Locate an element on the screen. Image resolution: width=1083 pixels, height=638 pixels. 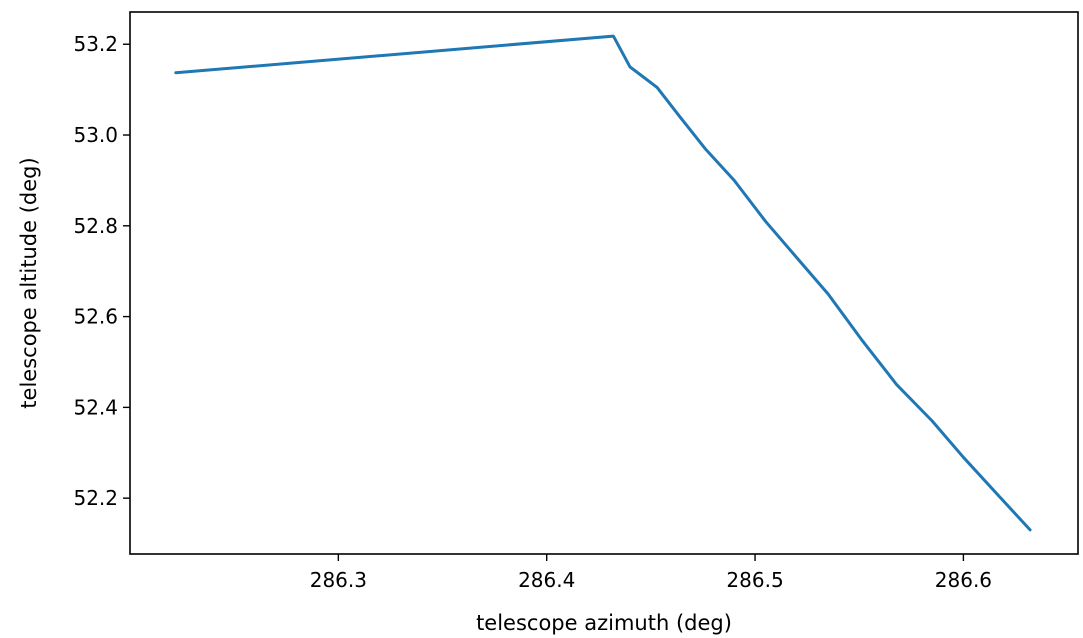
y-tick-label: 52.8 is located at coordinates (95, 226).